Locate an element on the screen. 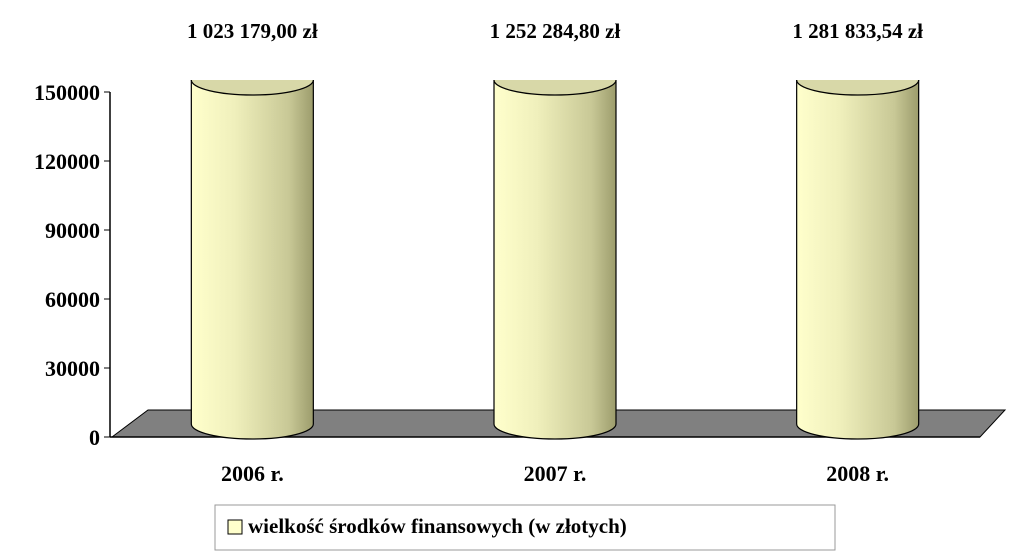 The height and width of the screenshot is (557, 1009). y-tick-label: 90000 is located at coordinates (72, 230).